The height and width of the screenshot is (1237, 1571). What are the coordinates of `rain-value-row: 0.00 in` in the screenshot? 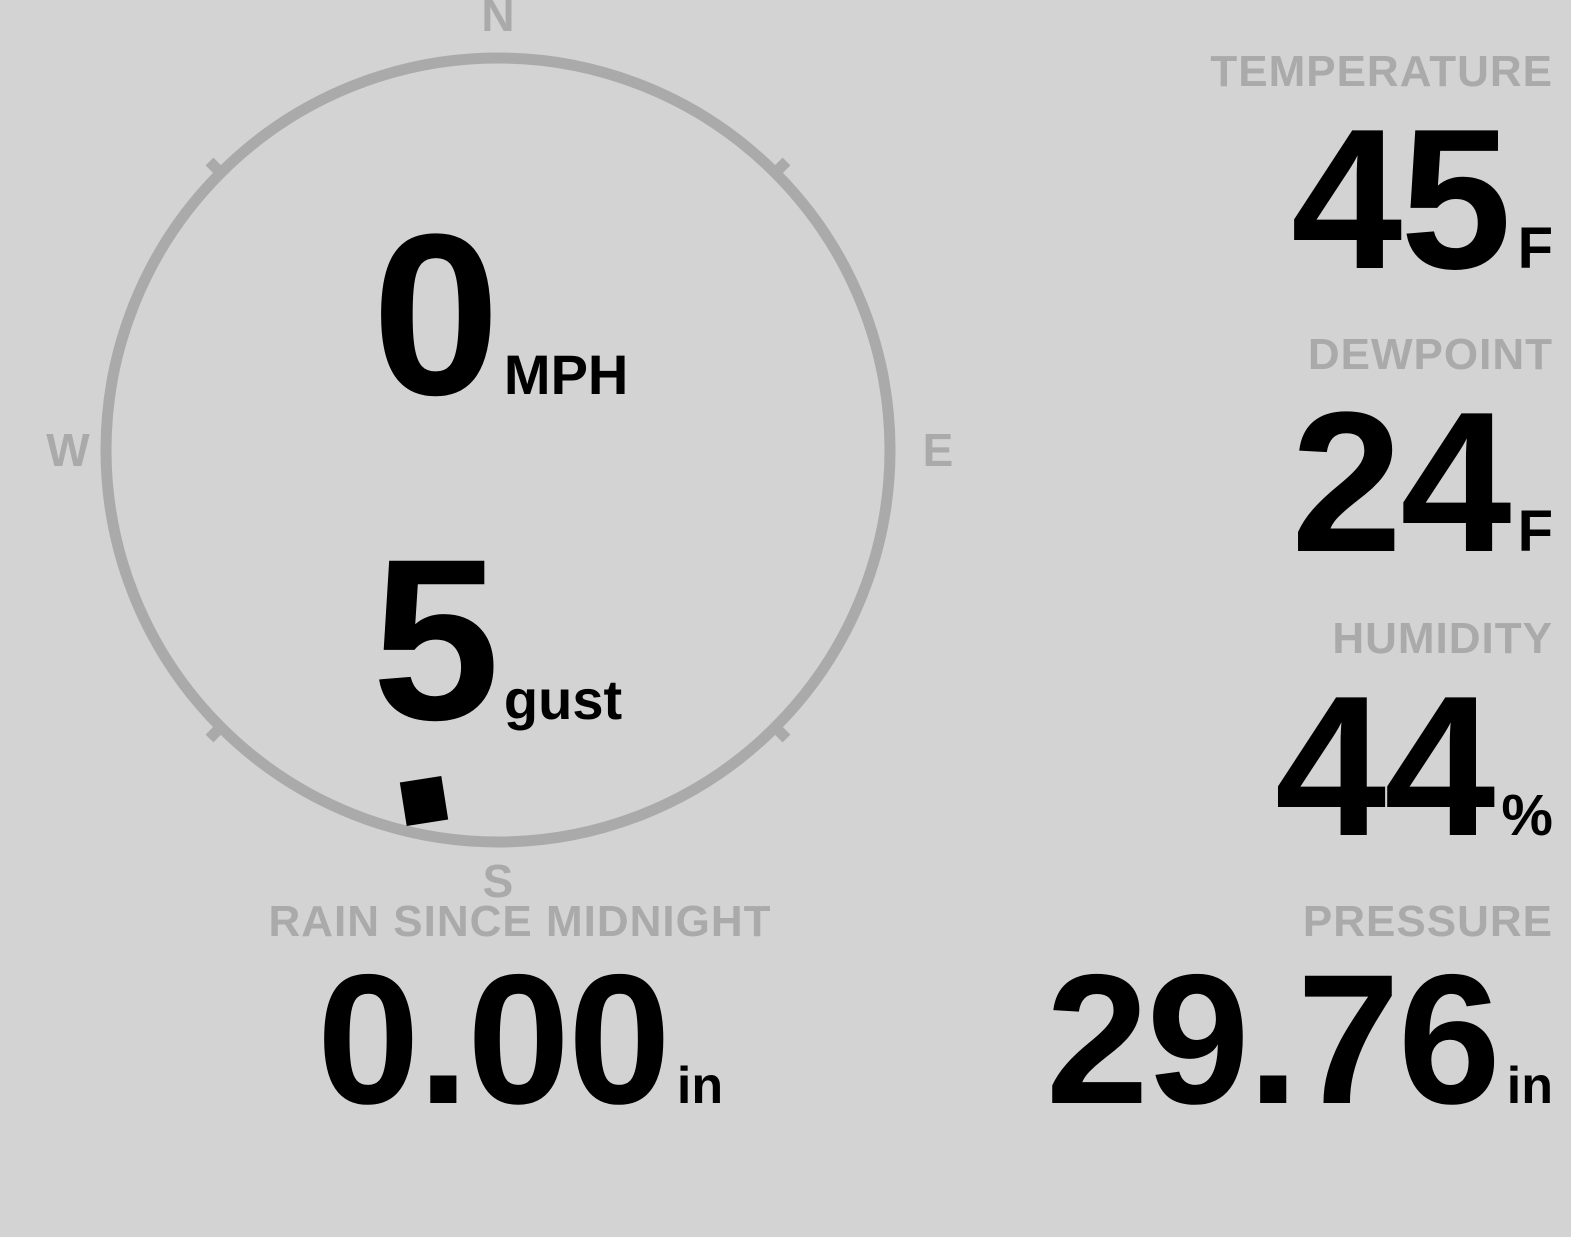 It's located at (520, 1040).